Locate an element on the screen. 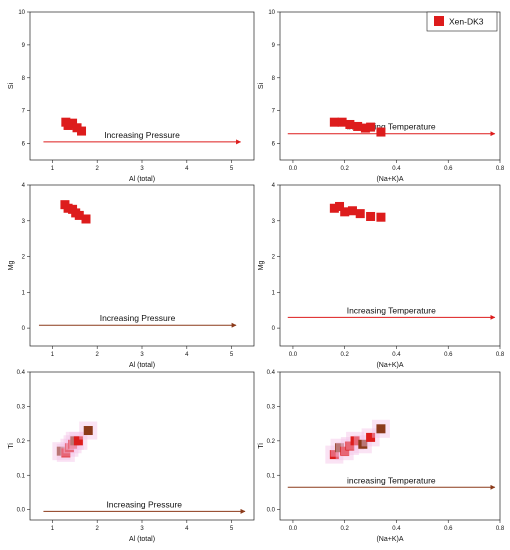 This screenshot has width=510, height=550. trend-annotation: Increasing Temperature is located at coordinates (391, 310).